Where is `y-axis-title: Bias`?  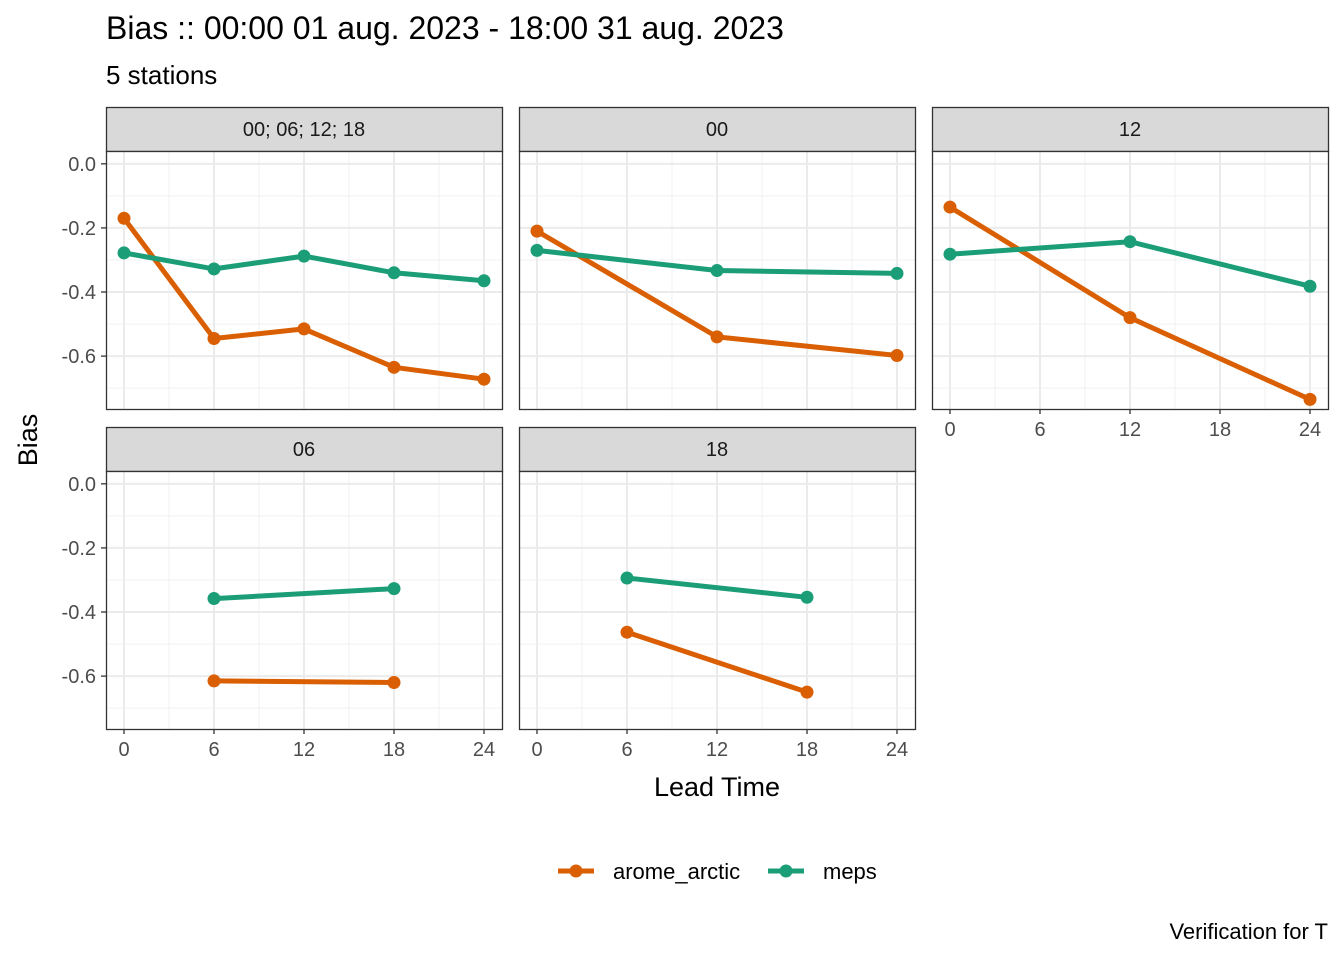
y-axis-title: Bias is located at coordinates (28, 440).